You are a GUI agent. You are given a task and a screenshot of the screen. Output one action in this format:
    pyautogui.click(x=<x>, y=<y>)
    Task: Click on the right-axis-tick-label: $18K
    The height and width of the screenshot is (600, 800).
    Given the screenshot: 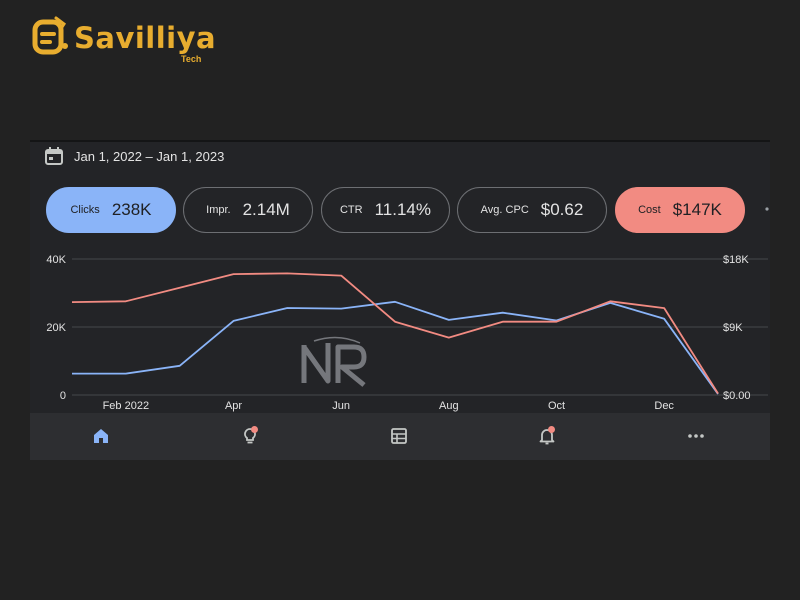 What is the action you would take?
    pyautogui.click(x=736, y=260)
    